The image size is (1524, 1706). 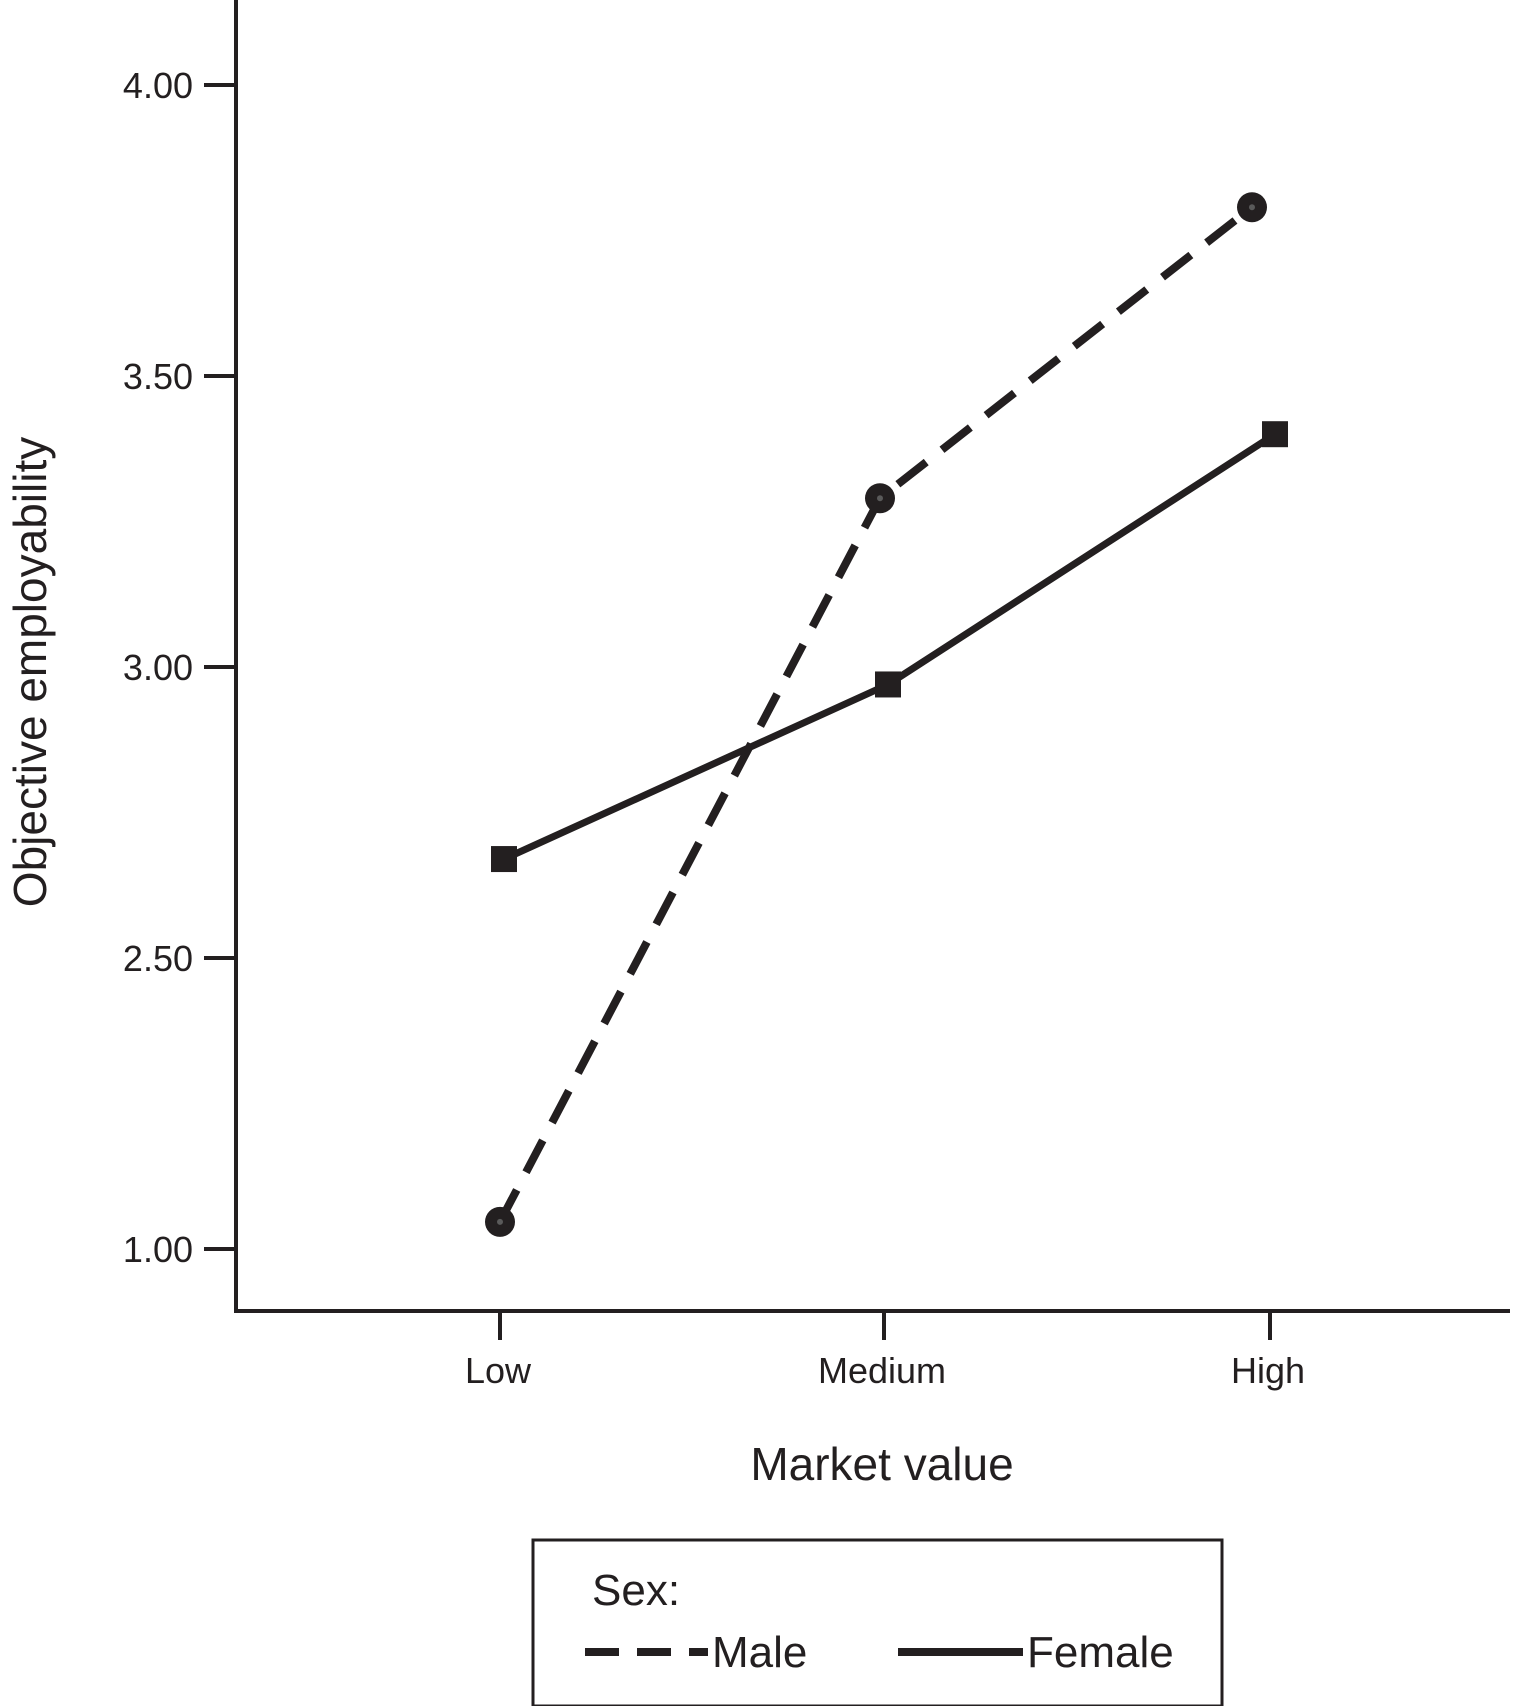 What do you see at coordinates (882, 1370) in the screenshot?
I see `x-tick-label: Medium` at bounding box center [882, 1370].